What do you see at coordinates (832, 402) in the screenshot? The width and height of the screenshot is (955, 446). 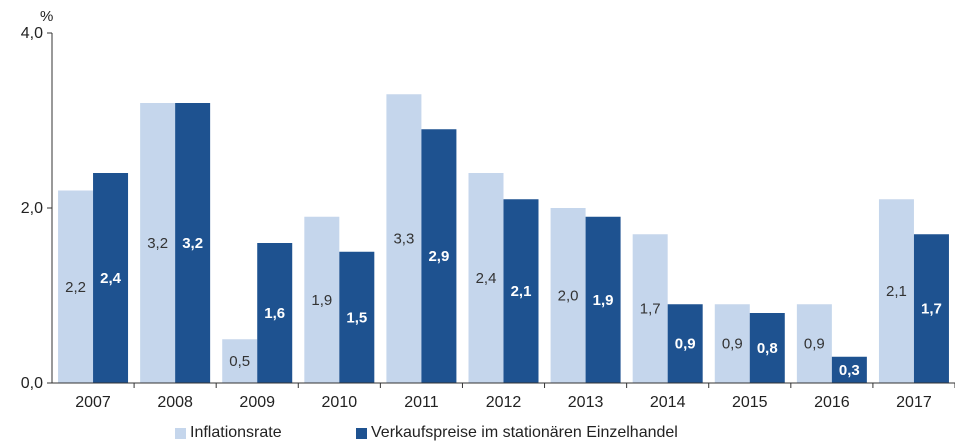 I see `x-tick-label-2016: 2016` at bounding box center [832, 402].